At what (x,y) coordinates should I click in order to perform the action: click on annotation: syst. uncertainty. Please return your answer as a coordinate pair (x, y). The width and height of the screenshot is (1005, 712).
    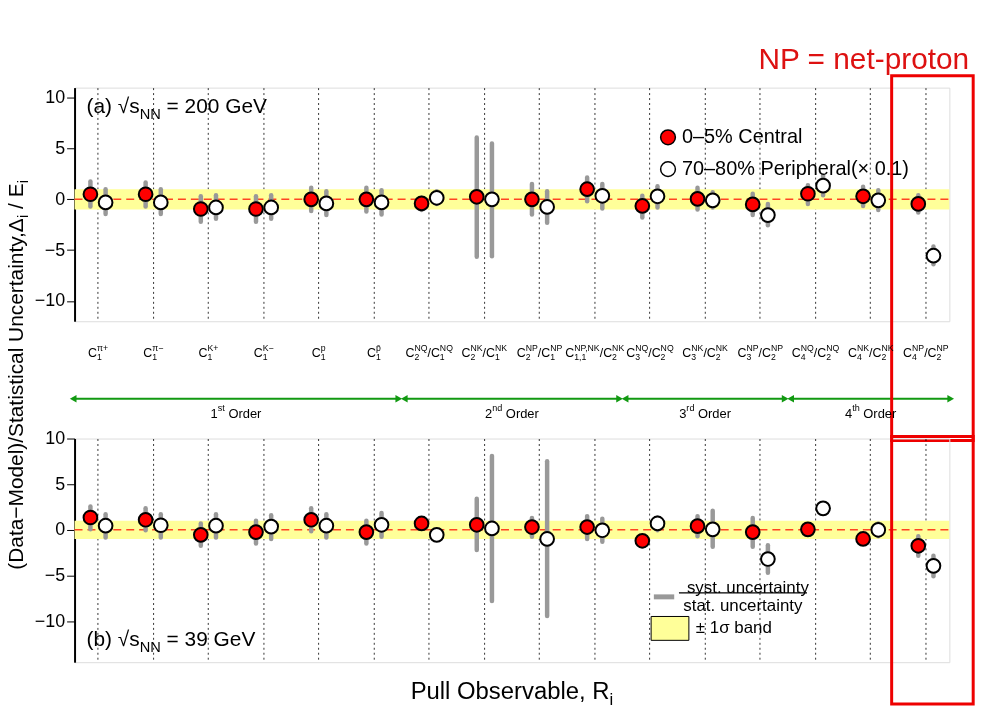
    Looking at the image, I should click on (748, 587).